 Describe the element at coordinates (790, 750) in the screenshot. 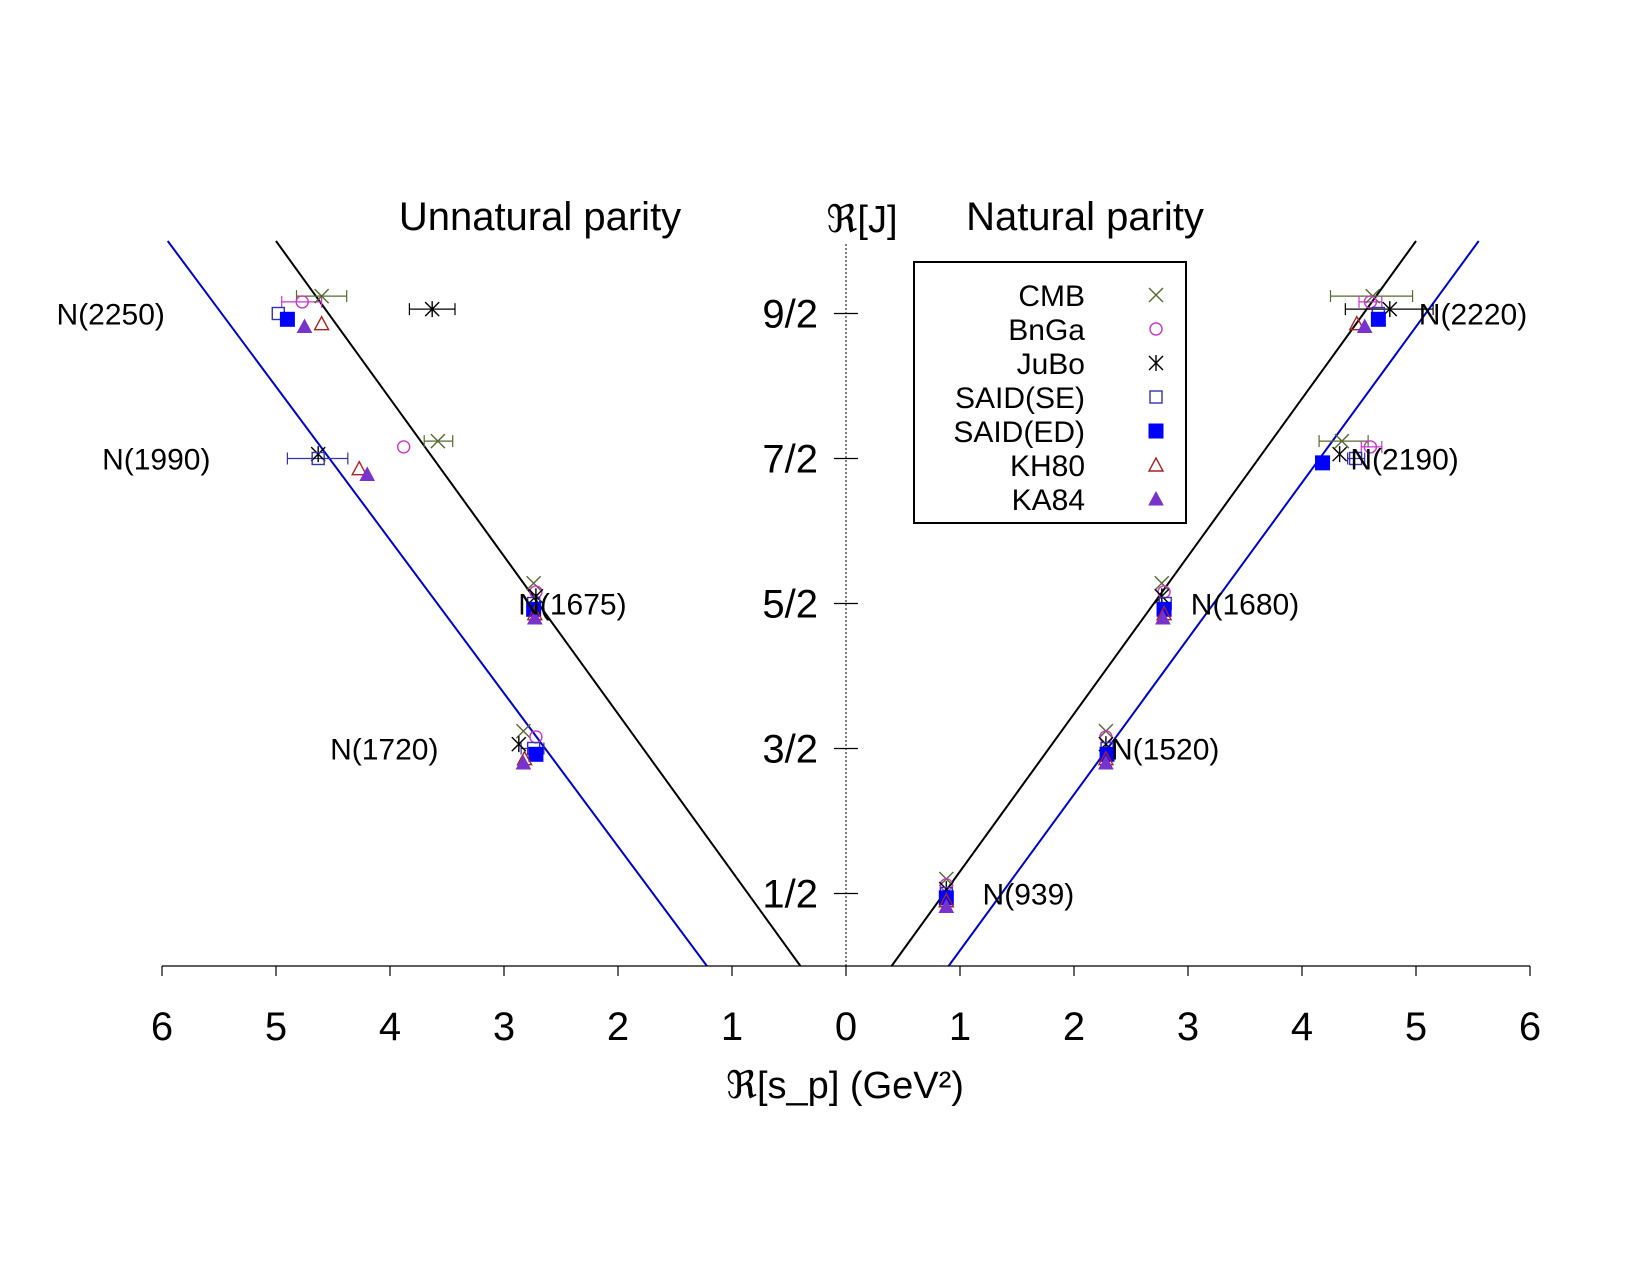

I see `y-tick-label: 3/2` at that location.